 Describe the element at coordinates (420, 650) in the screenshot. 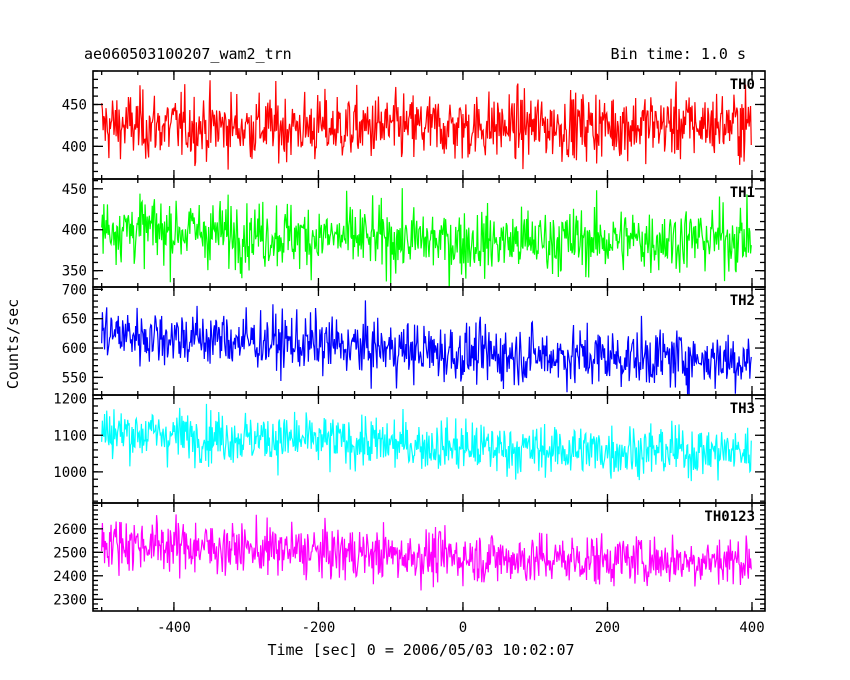

I see `x-axis-label: Time [sec] 0 = 2006/05/03 10:02:07` at that location.